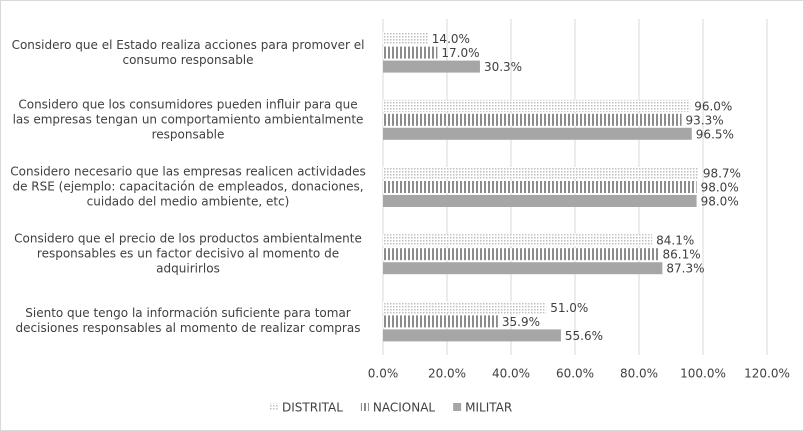  Describe the element at coordinates (682, 255) in the screenshot. I see `value-label: 86.1%` at that location.